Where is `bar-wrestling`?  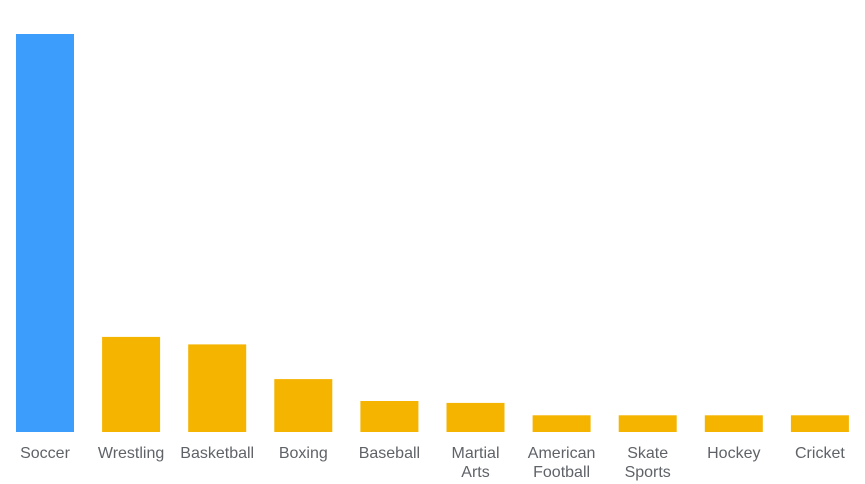 bar-wrestling is located at coordinates (131, 384).